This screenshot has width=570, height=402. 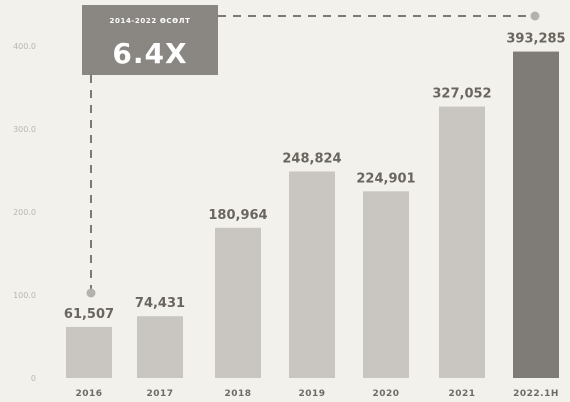 What do you see at coordinates (89, 352) in the screenshot?
I see `bar-2016` at bounding box center [89, 352].